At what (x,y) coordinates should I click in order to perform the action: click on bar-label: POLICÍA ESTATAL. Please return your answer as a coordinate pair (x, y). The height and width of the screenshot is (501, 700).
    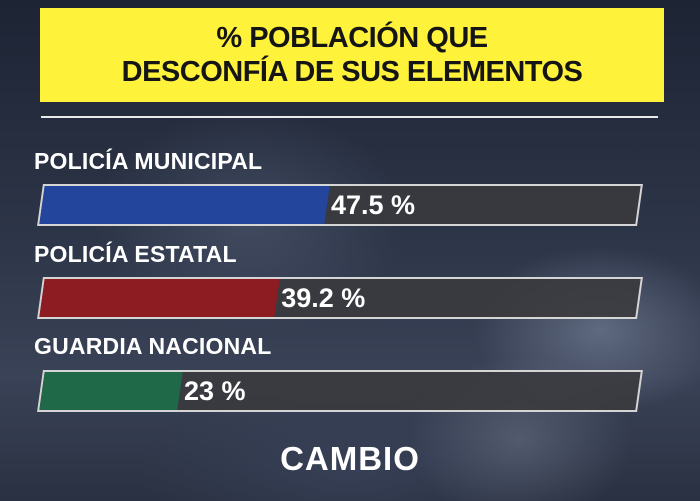
    Looking at the image, I should click on (135, 254).